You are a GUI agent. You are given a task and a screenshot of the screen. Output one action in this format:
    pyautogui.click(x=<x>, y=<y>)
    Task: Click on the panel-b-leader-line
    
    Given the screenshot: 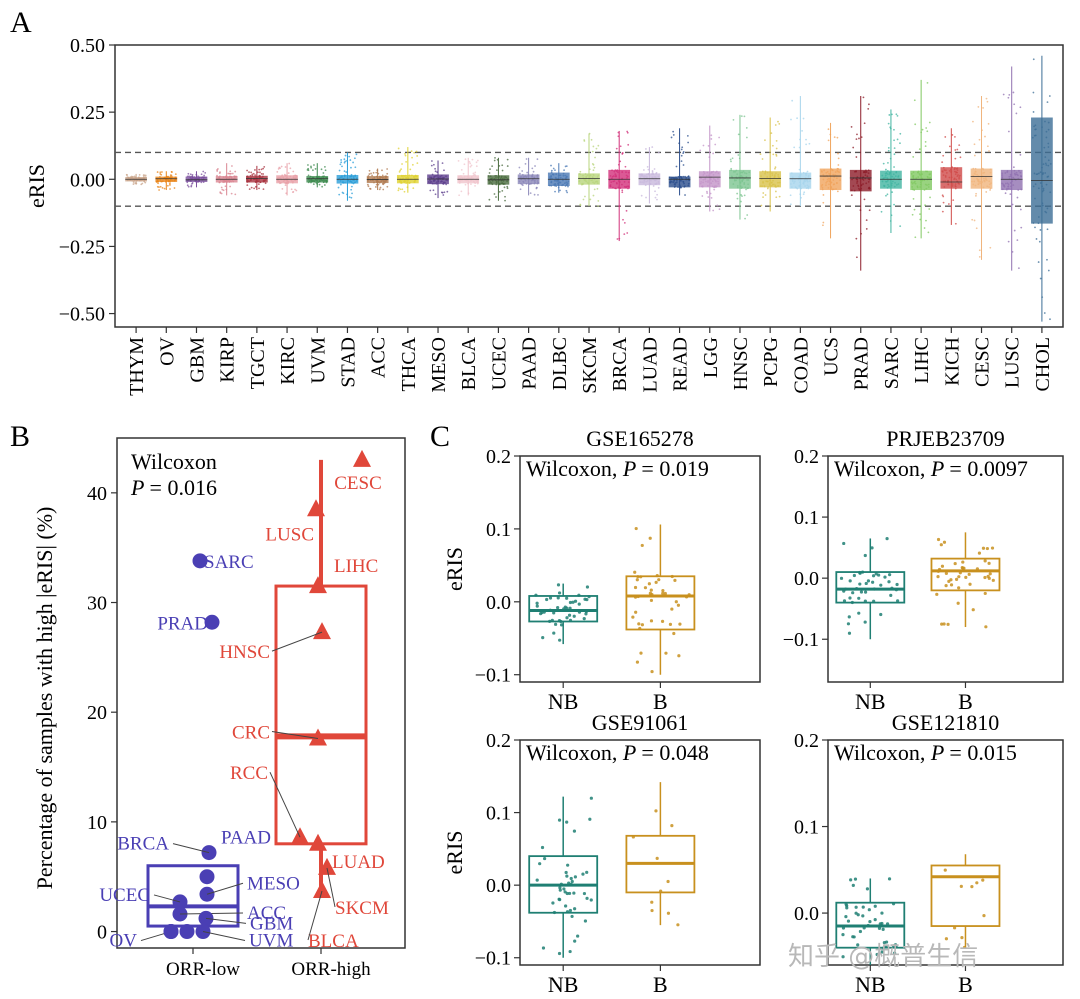 What is the action you would take?
    pyautogui.click(x=295, y=735)
    